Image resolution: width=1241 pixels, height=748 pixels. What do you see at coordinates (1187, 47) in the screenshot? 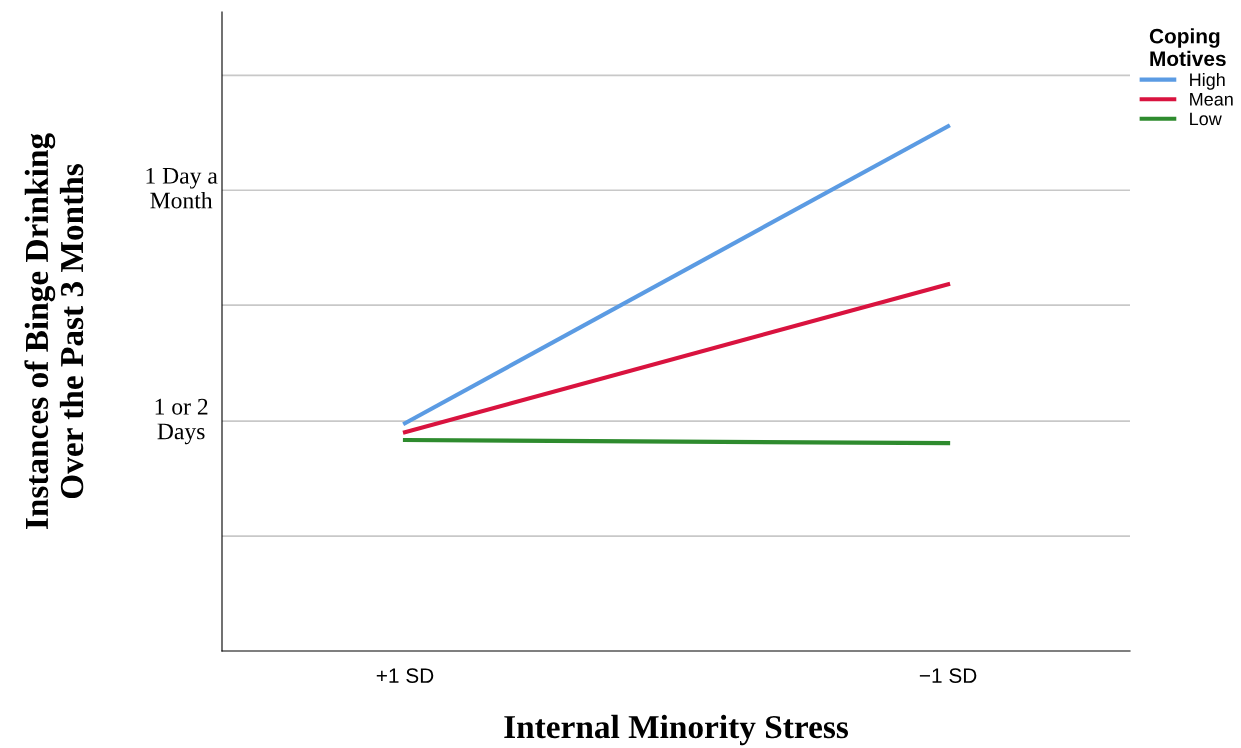
I see `legend-title: Coping Motives` at bounding box center [1187, 47].